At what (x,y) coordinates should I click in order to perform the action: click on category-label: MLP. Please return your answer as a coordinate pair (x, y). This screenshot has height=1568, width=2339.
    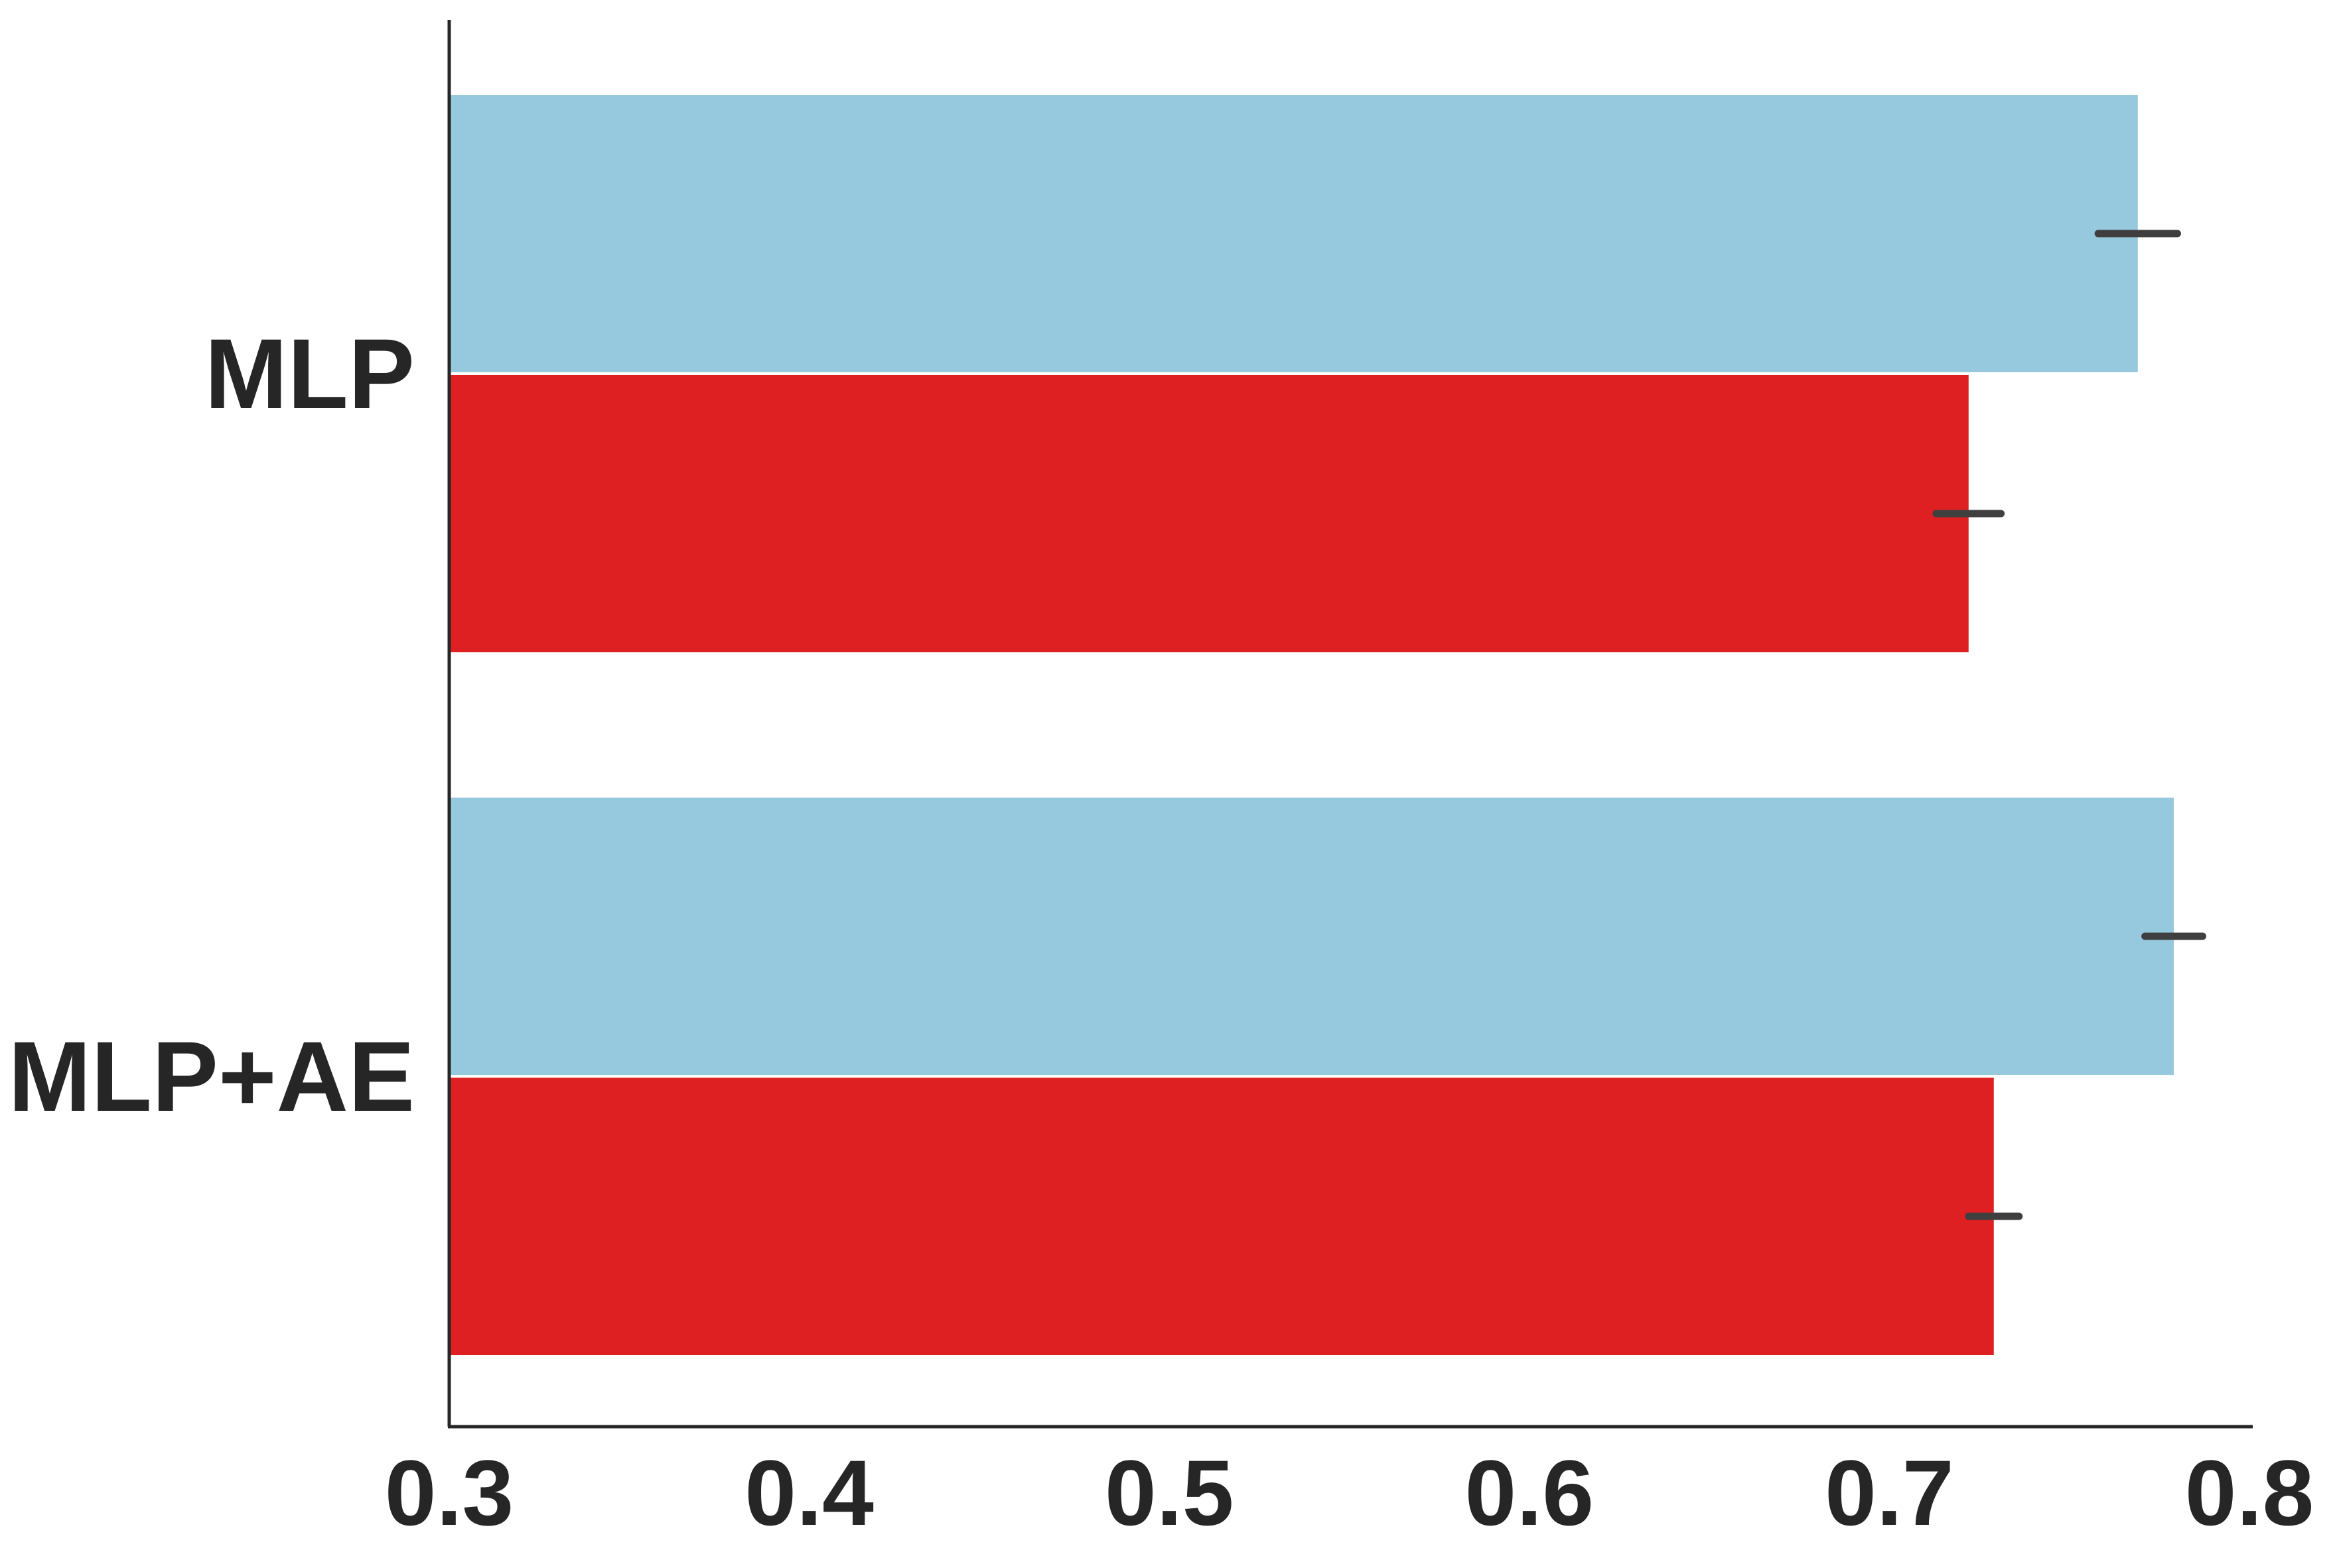
    Looking at the image, I should click on (309, 373).